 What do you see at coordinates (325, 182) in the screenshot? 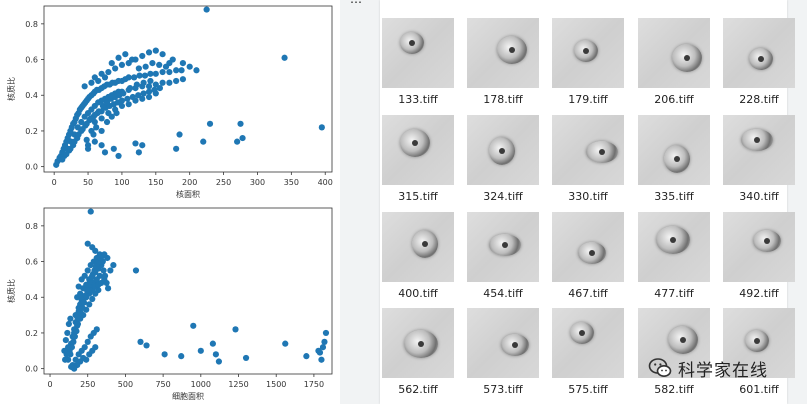
I see `x-tick-label: 400` at bounding box center [325, 182].